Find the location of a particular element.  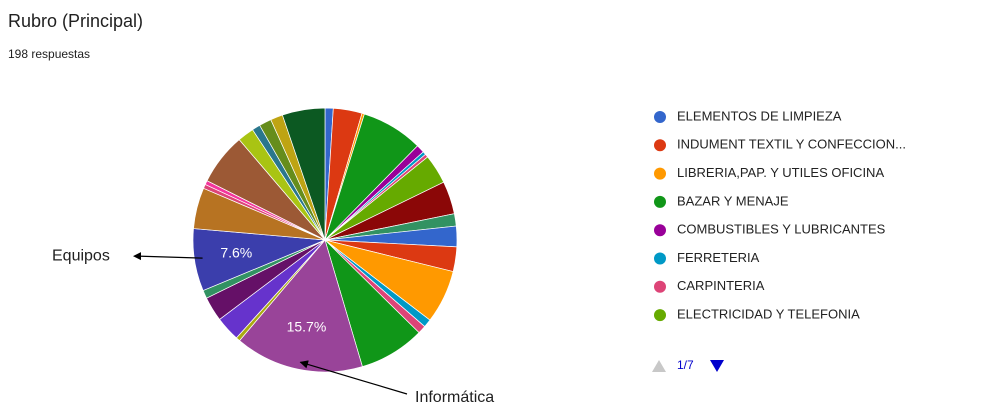

legend-label: COMBUSTIBLES Y LUBRICANTES is located at coordinates (781, 229).